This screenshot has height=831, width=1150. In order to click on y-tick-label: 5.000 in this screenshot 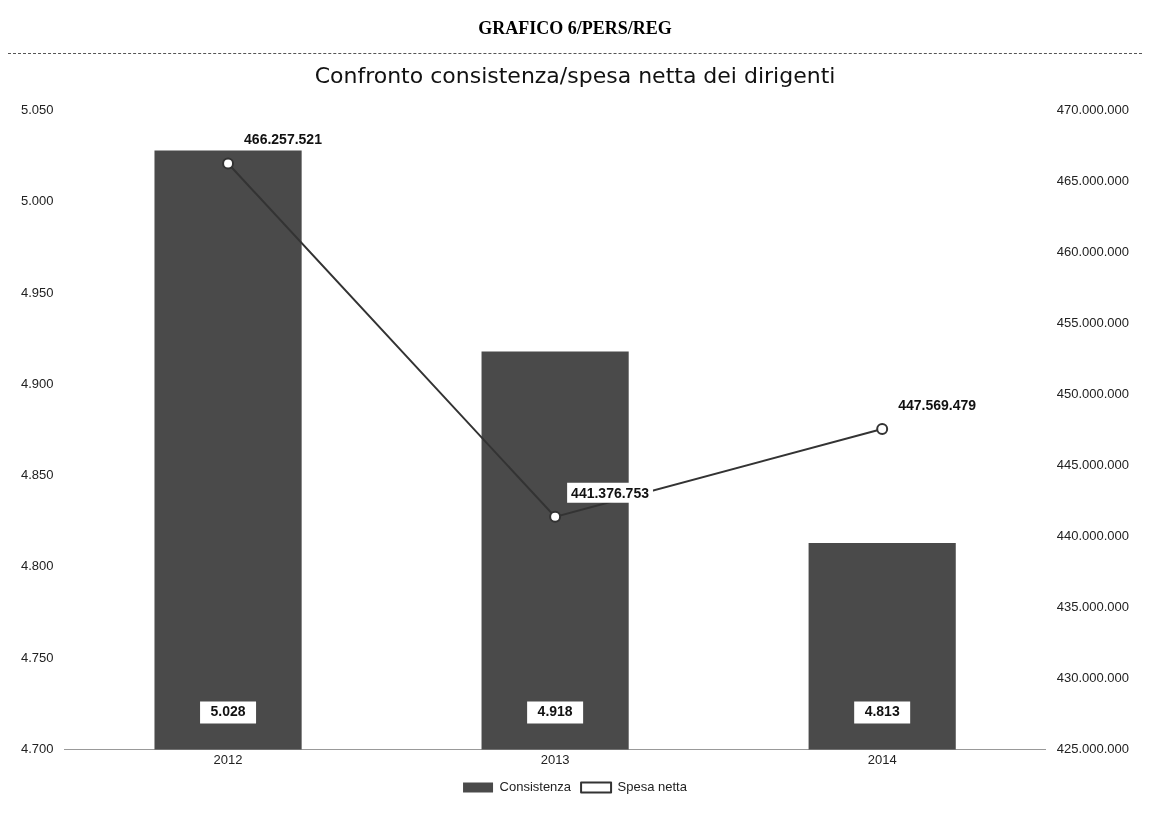, I will do `click(37, 201)`.